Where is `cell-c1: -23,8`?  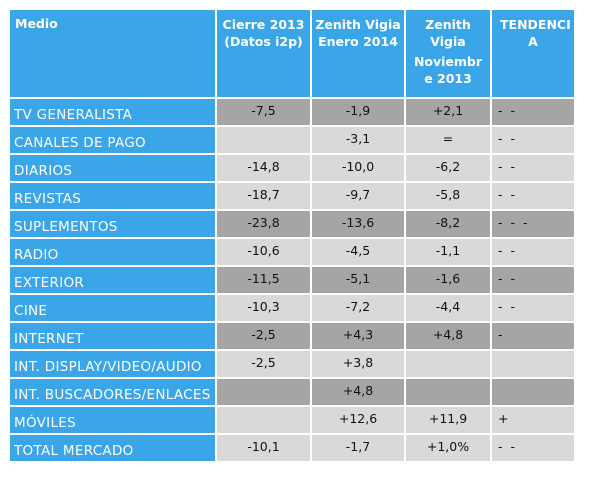 cell-c1: -23,8 is located at coordinates (263, 224).